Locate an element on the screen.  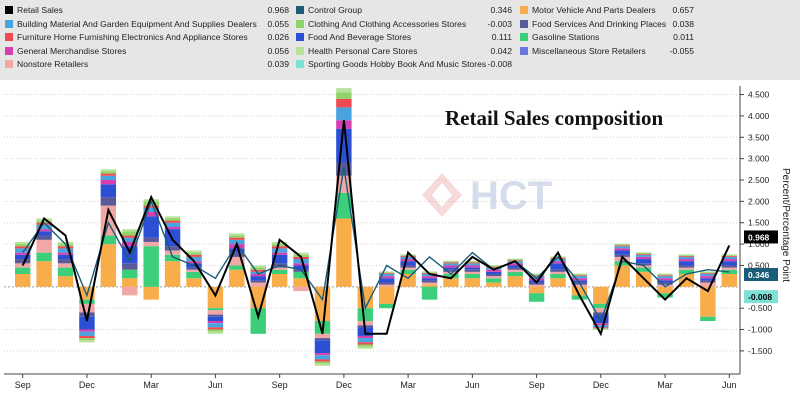
legend-item: Retail Sales 0.968 is located at coordinates (148, 10).